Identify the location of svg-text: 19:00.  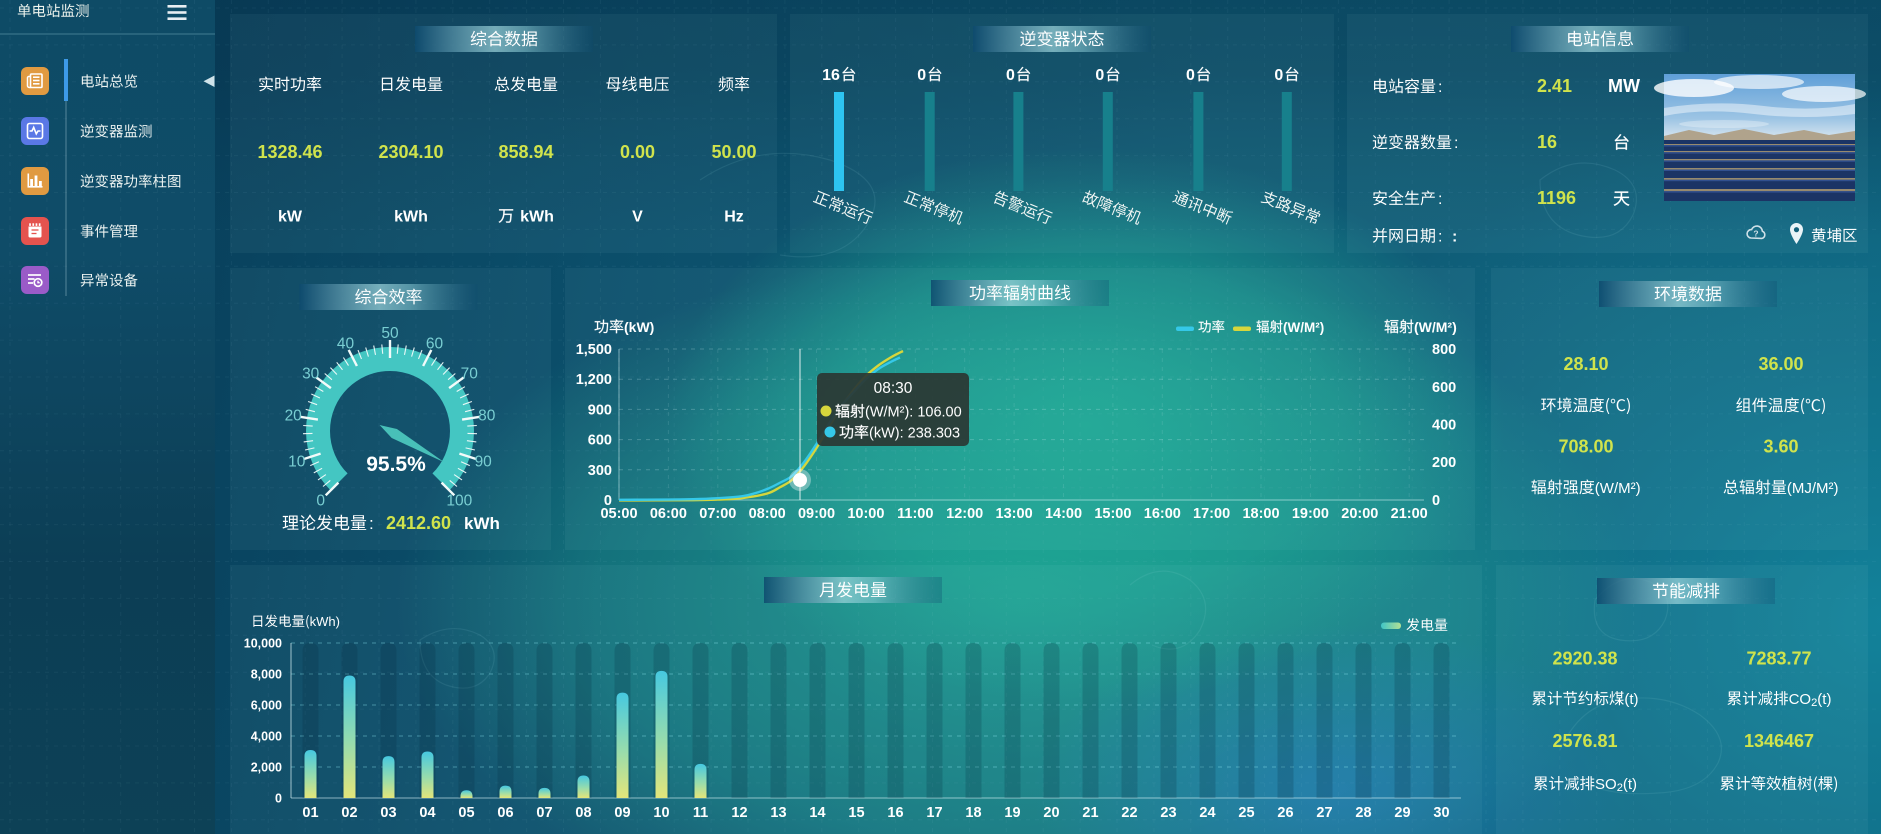
(1310, 514).